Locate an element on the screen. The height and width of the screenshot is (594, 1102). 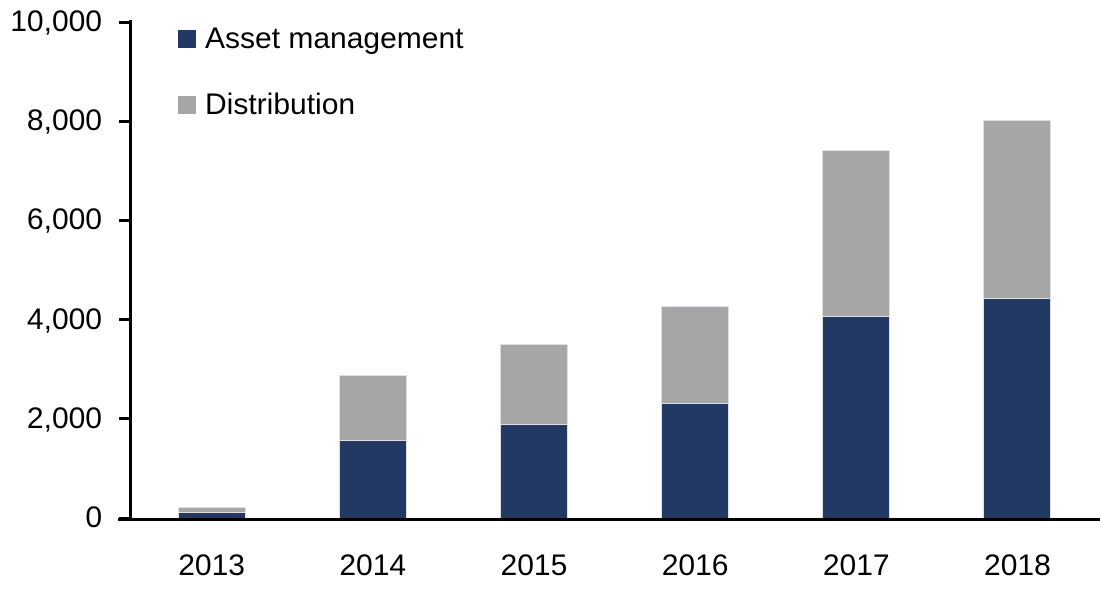
x-label-2014: 2014 is located at coordinates (373, 565).